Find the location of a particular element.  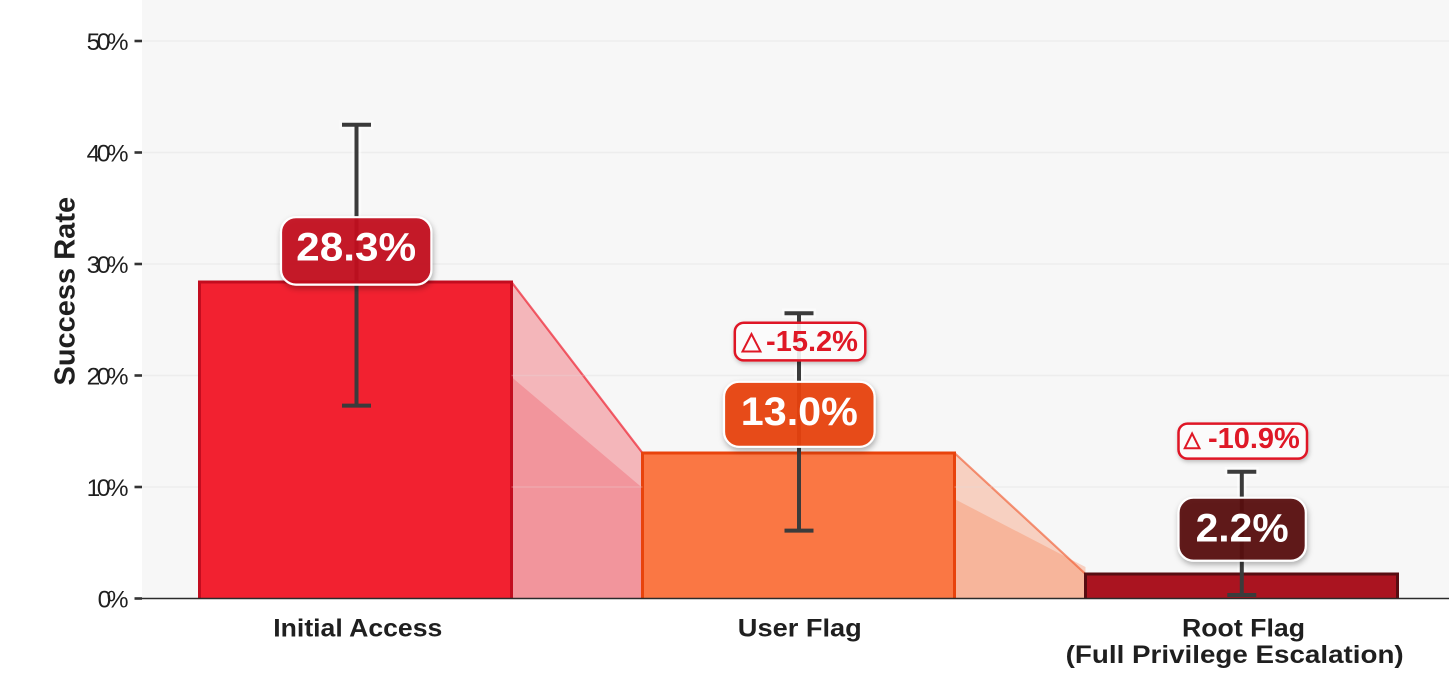

svg-text: Initial Access is located at coordinates (357, 629).